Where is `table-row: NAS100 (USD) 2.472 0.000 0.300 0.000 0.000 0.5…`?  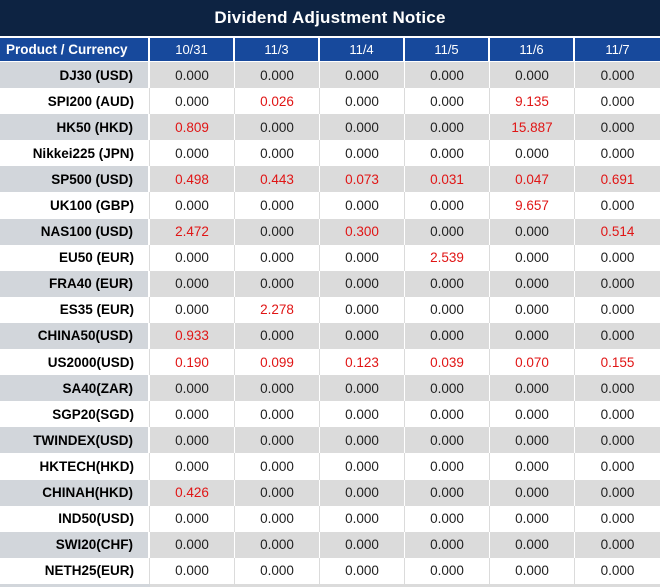 table-row: NAS100 (USD) 2.472 0.000 0.300 0.000 0.000 0.5… is located at coordinates (330, 231).